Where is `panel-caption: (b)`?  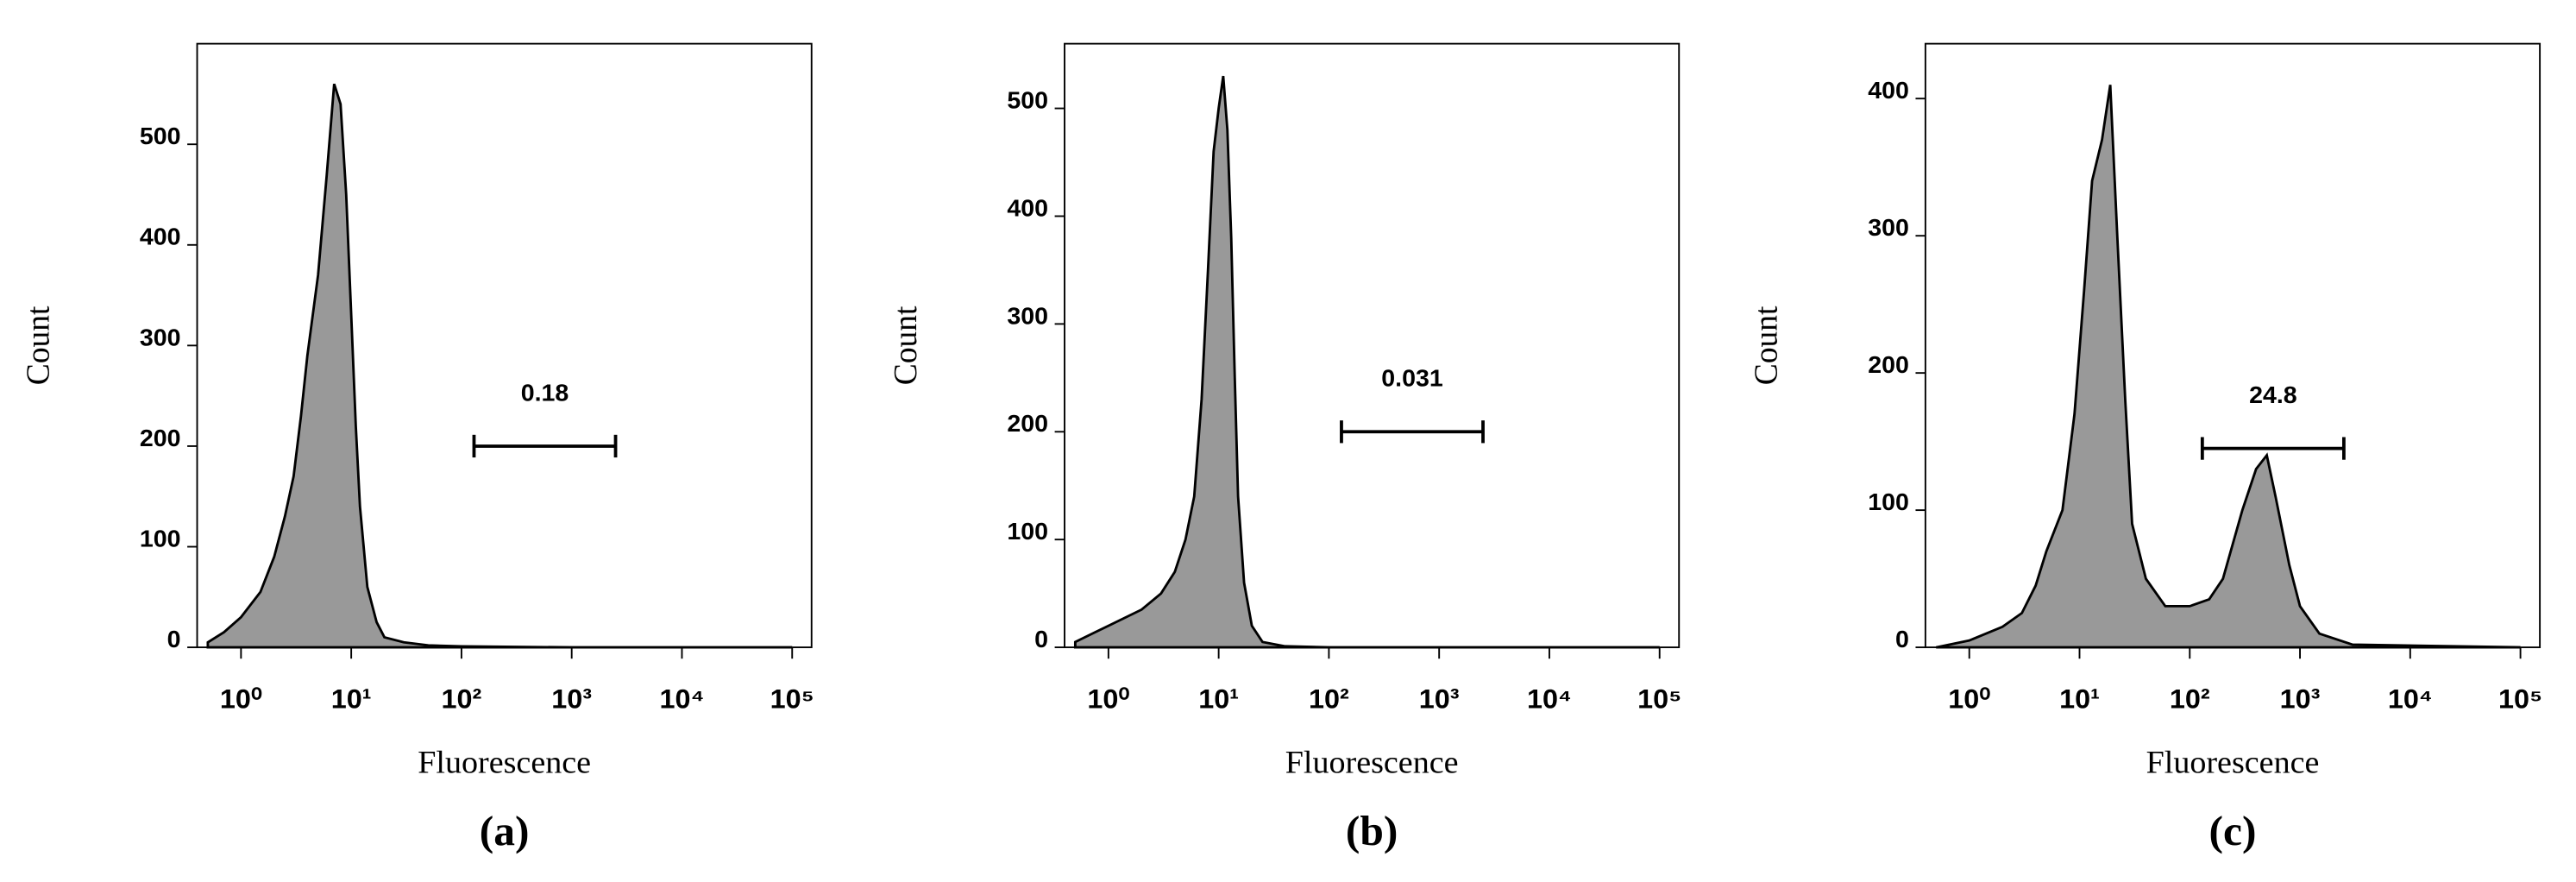
panel-caption: (b) is located at coordinates (1372, 830).